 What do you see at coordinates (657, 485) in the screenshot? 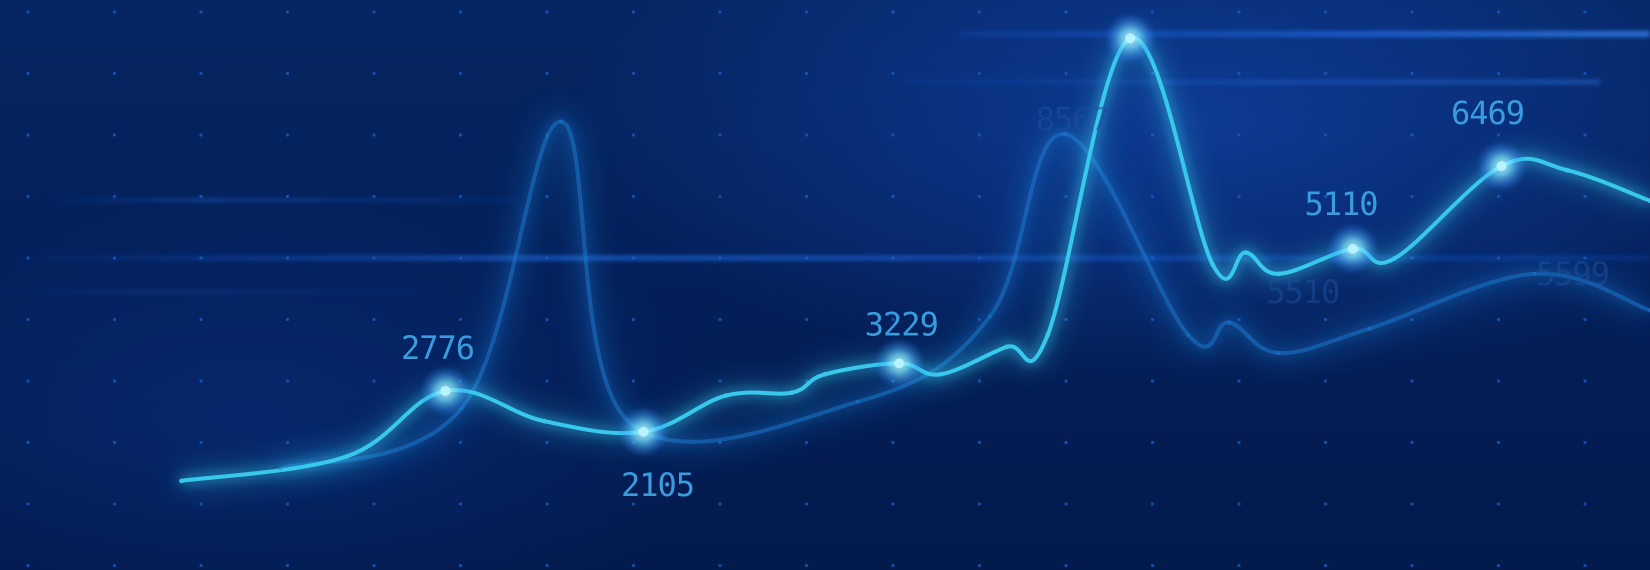
I see `data-label: 2105` at bounding box center [657, 485].